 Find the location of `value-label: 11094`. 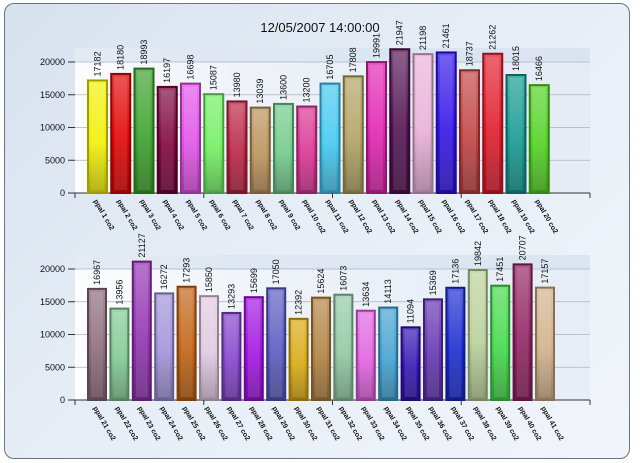

value-label: 11094 is located at coordinates (411, 311).